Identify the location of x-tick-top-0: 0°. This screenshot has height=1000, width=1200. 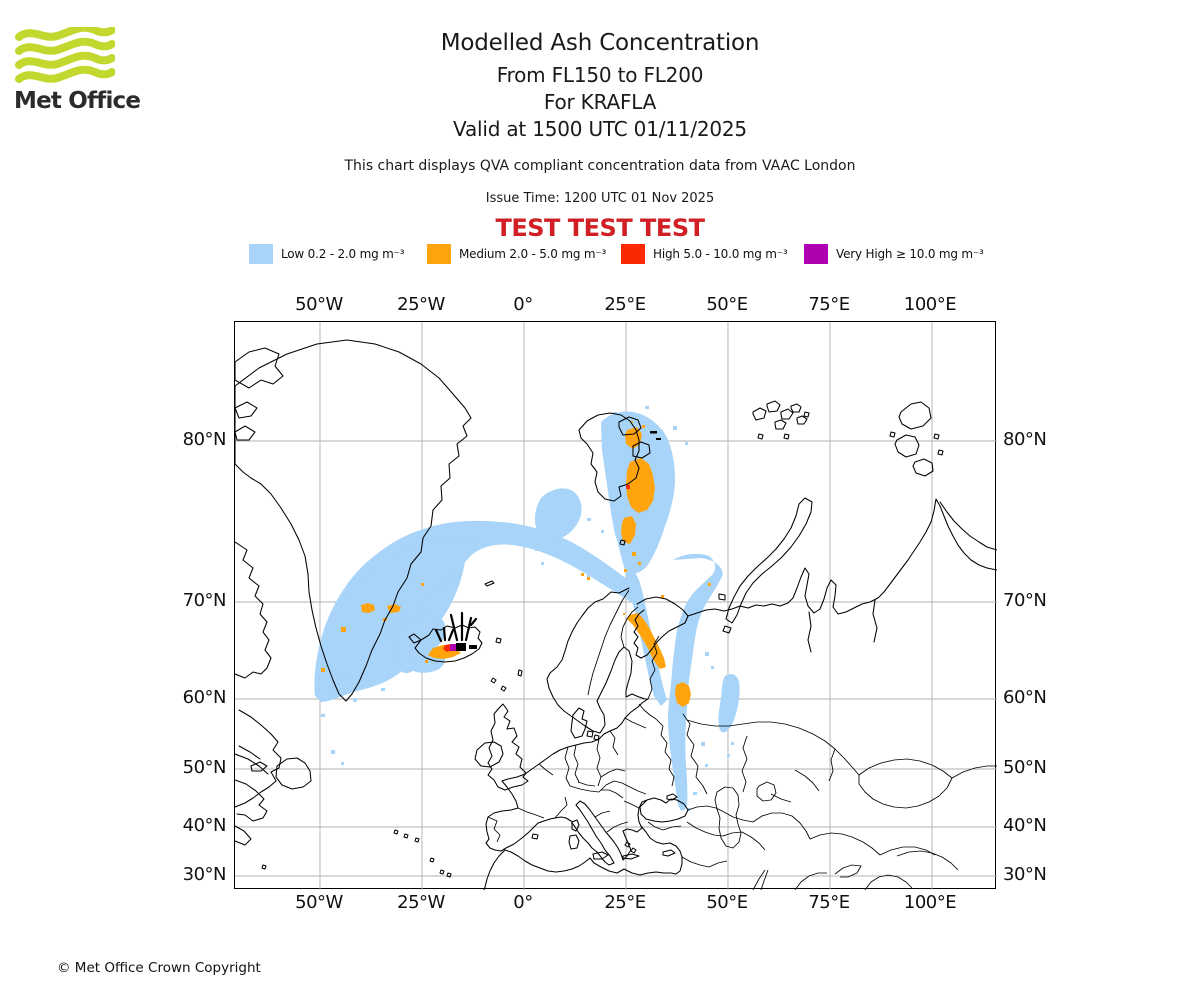
(523, 304).